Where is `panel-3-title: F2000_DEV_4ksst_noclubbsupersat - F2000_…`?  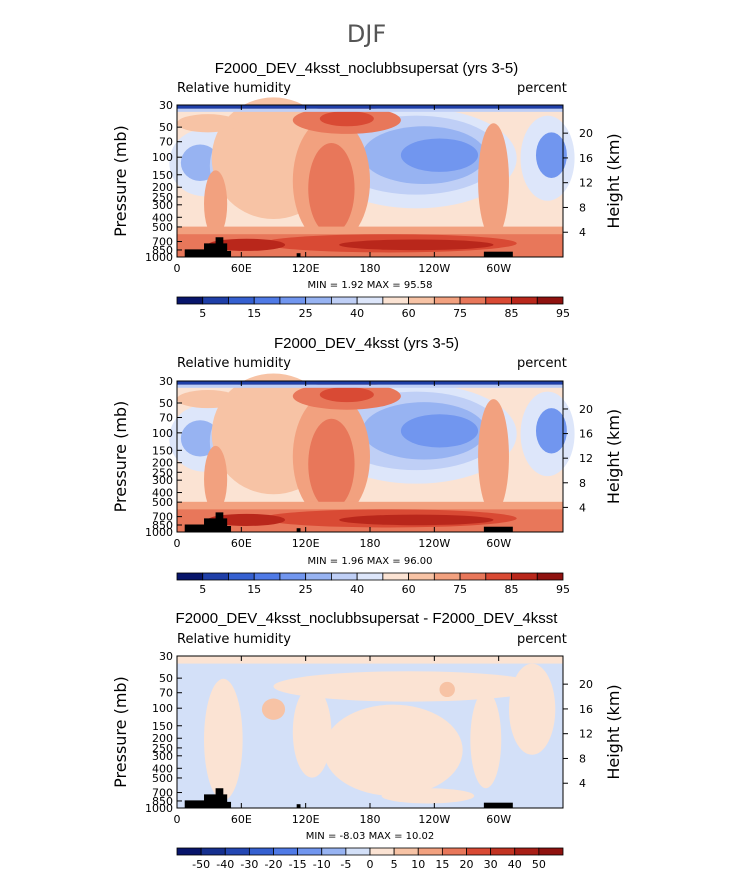 panel-3-title: F2000_DEV_4ksst_noclubbsupersat - F2000_… is located at coordinates (366, 618).